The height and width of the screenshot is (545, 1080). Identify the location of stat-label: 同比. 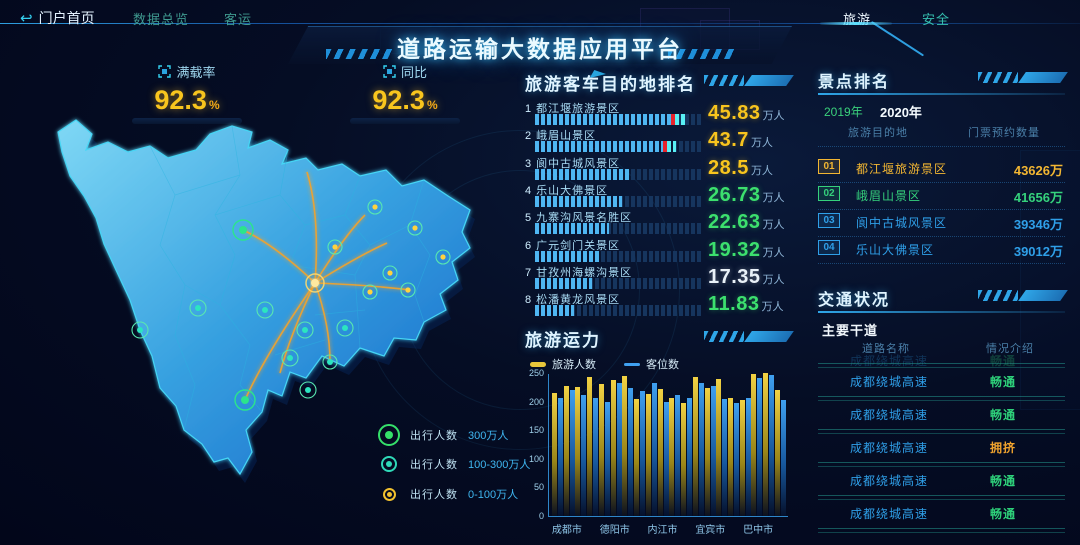
(413, 72).